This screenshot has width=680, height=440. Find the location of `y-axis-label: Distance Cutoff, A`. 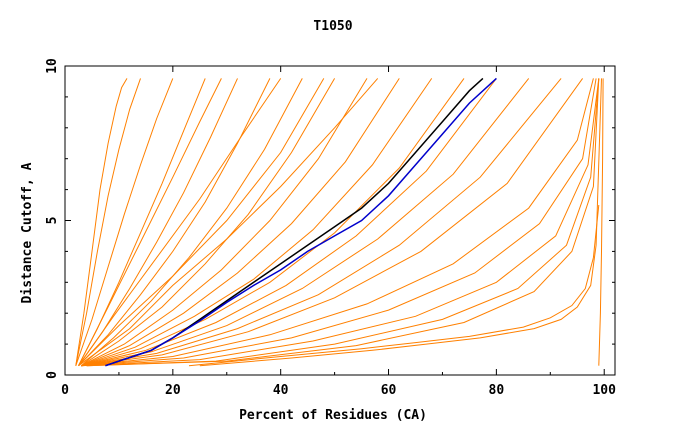

y-axis-label: Distance Cutoff, A is located at coordinates (27, 232).